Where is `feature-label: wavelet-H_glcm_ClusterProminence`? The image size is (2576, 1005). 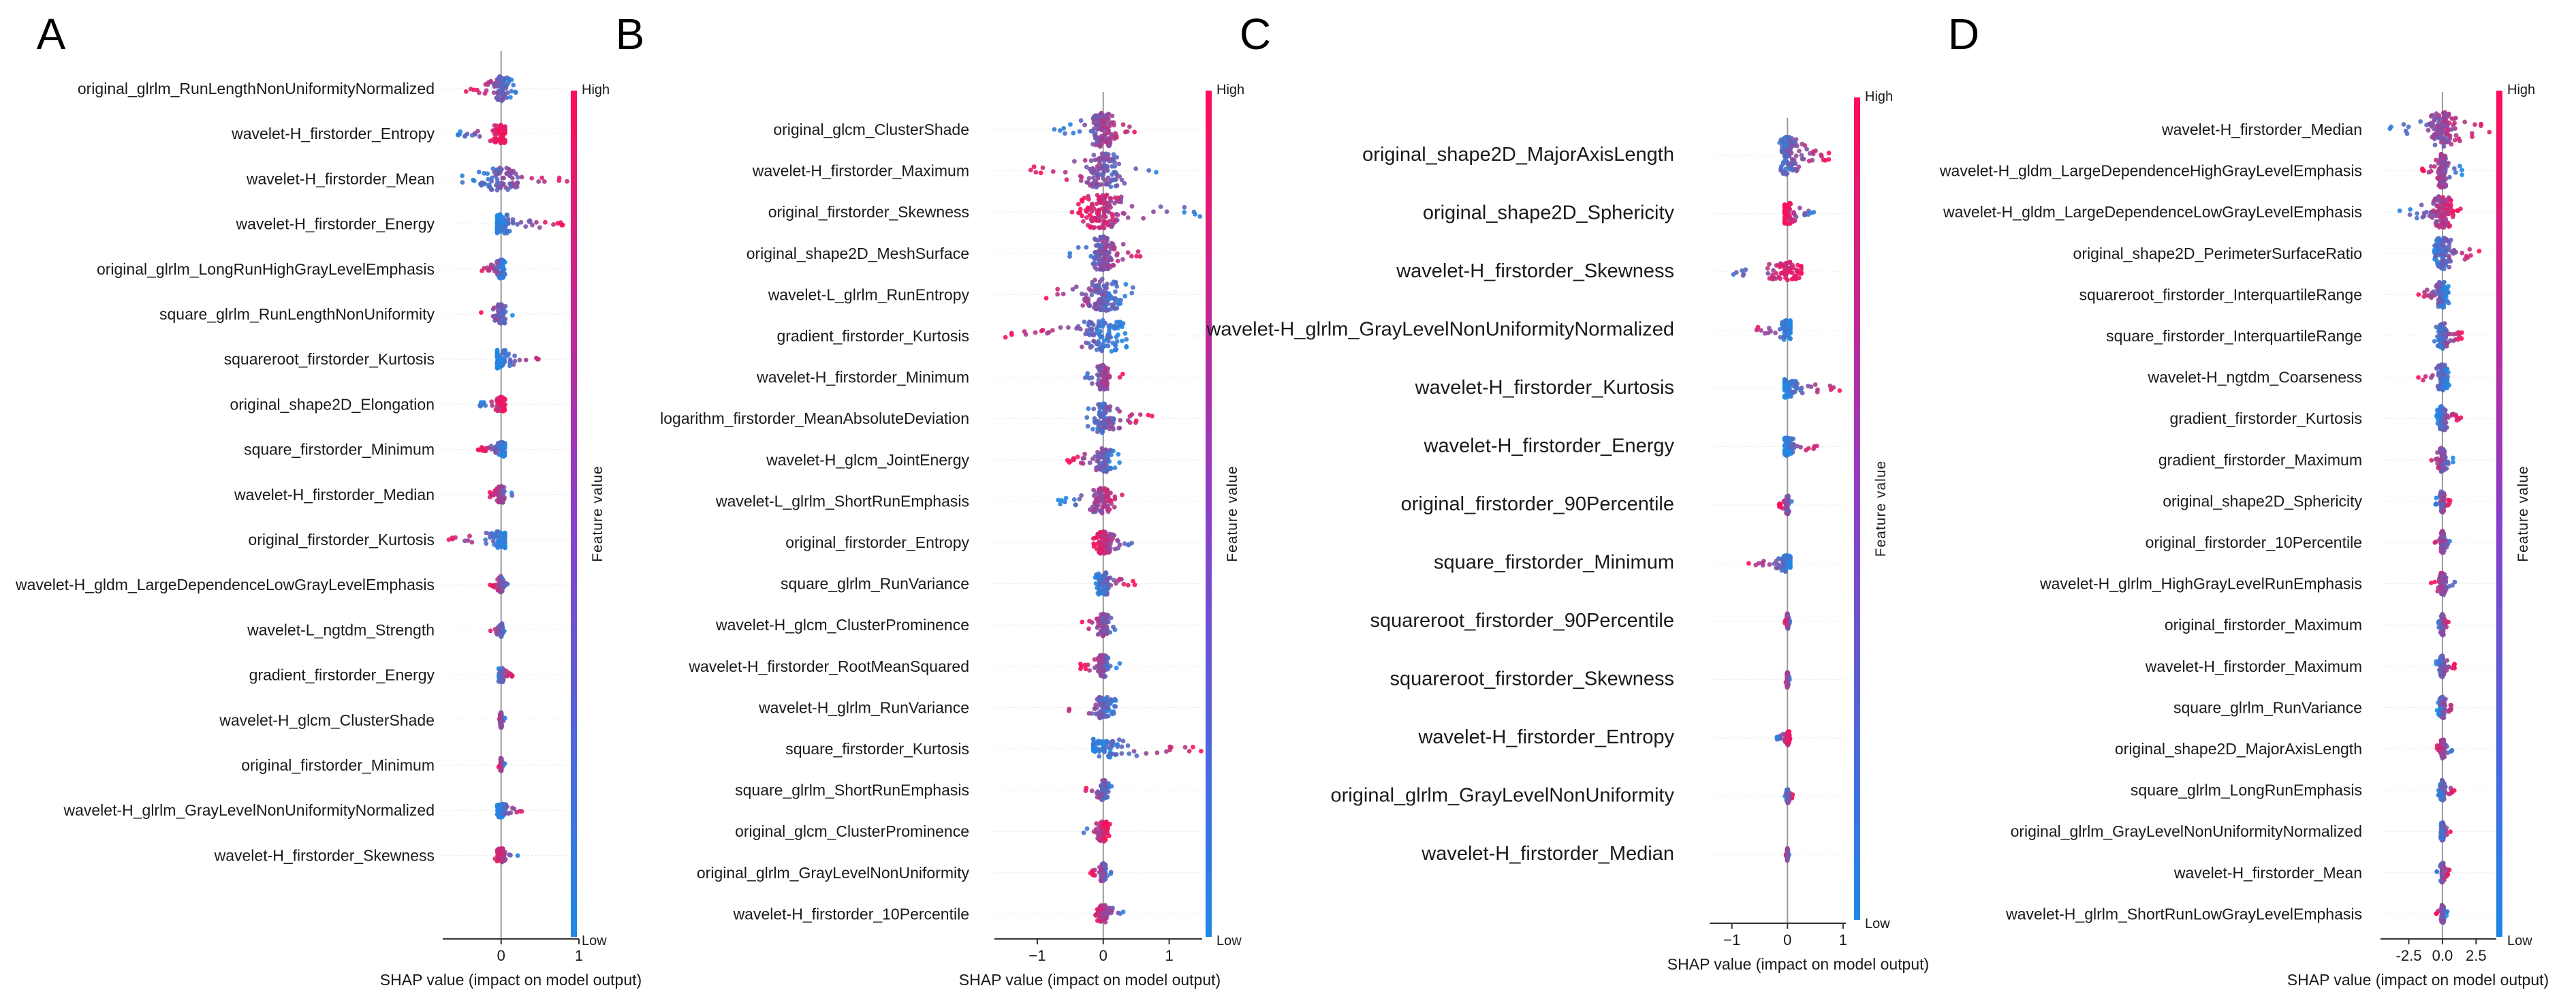 feature-label: wavelet-H_glcm_ClusterProminence is located at coordinates (842, 625).